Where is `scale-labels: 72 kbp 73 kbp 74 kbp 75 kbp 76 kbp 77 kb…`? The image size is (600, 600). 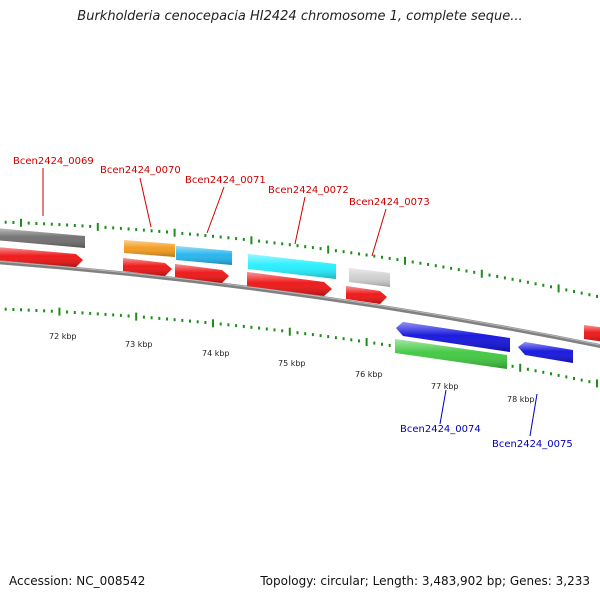 scale-labels: 72 kbp 73 kbp 74 kbp 75 kbp 76 kbp 77 kb… is located at coordinates (292, 368).